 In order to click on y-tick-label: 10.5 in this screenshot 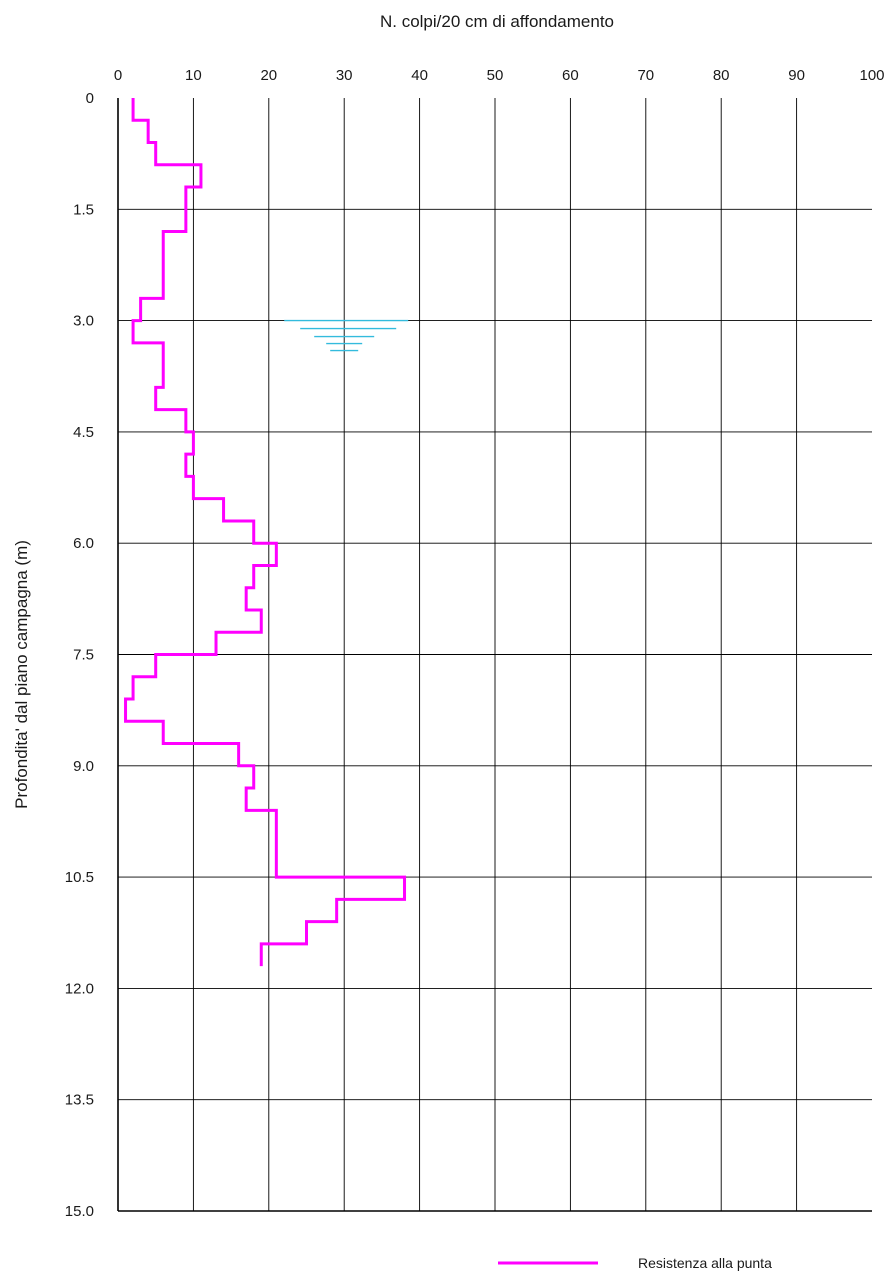, I will do `click(79, 877)`.